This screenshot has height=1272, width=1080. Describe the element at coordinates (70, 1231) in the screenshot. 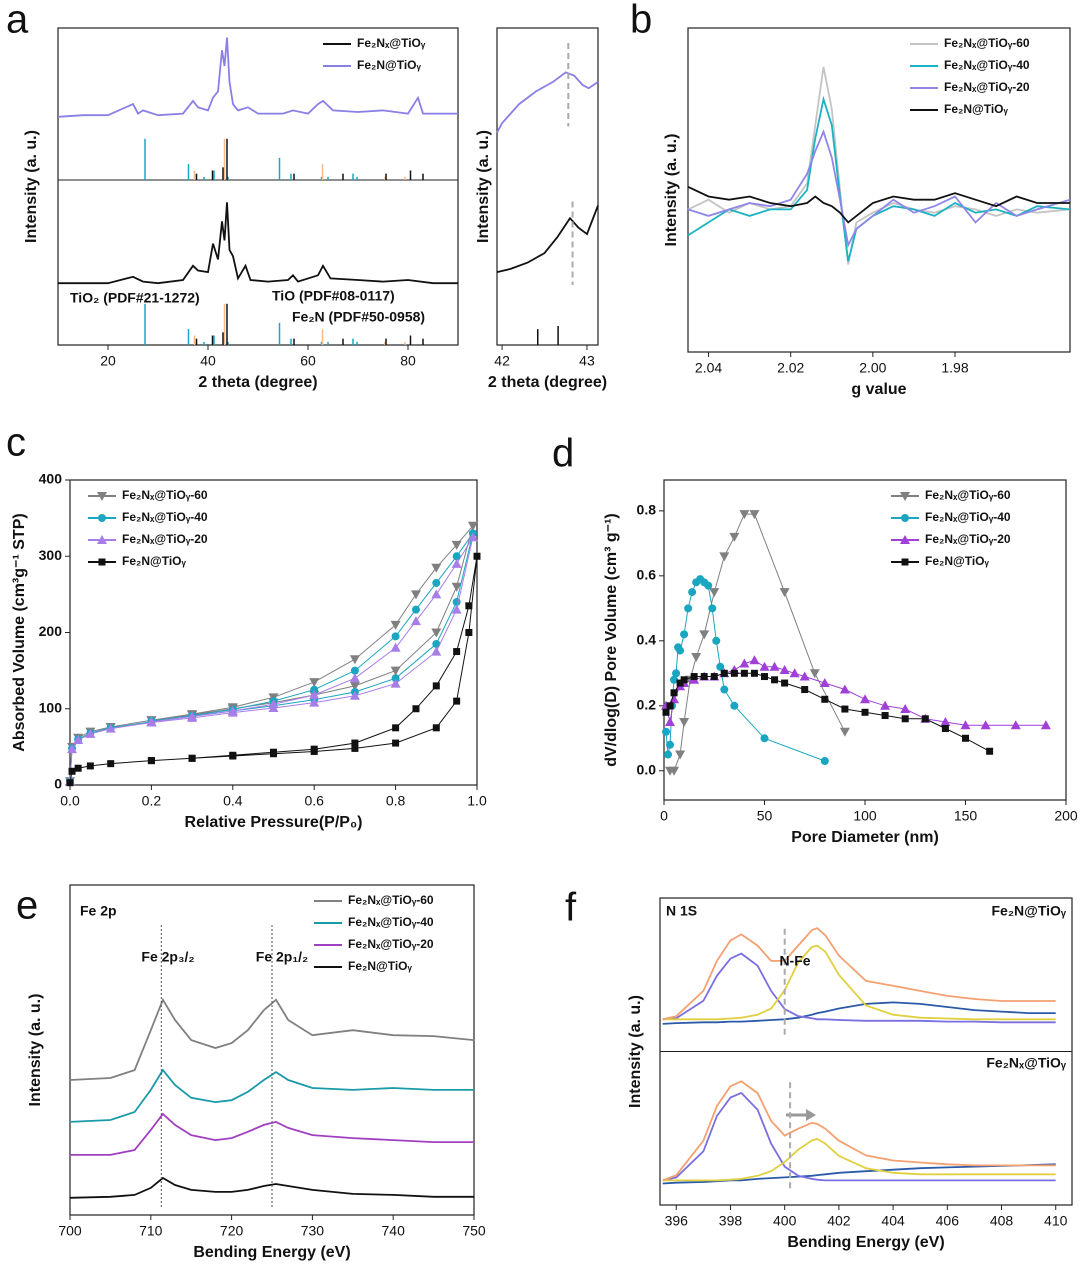

I see `x-tick-label: 700` at that location.